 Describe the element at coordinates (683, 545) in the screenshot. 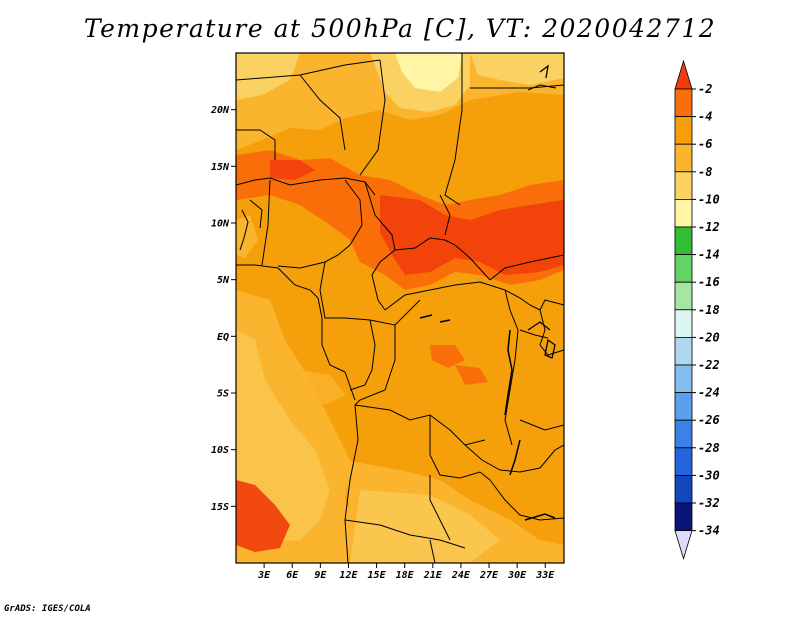

I see `colorbar-bottom-arrow` at that location.